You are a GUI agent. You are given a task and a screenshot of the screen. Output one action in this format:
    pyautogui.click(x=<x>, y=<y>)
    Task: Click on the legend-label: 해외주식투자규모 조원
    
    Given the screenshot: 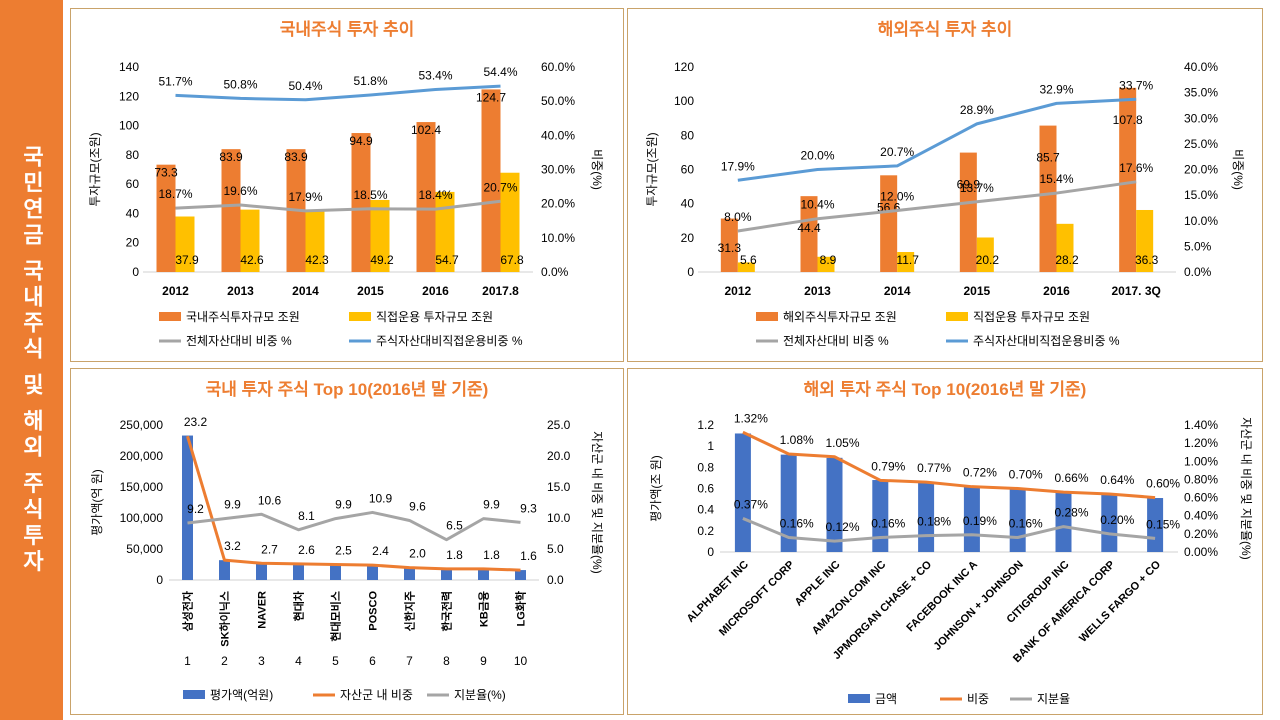 What is the action you would take?
    pyautogui.click(x=840, y=317)
    